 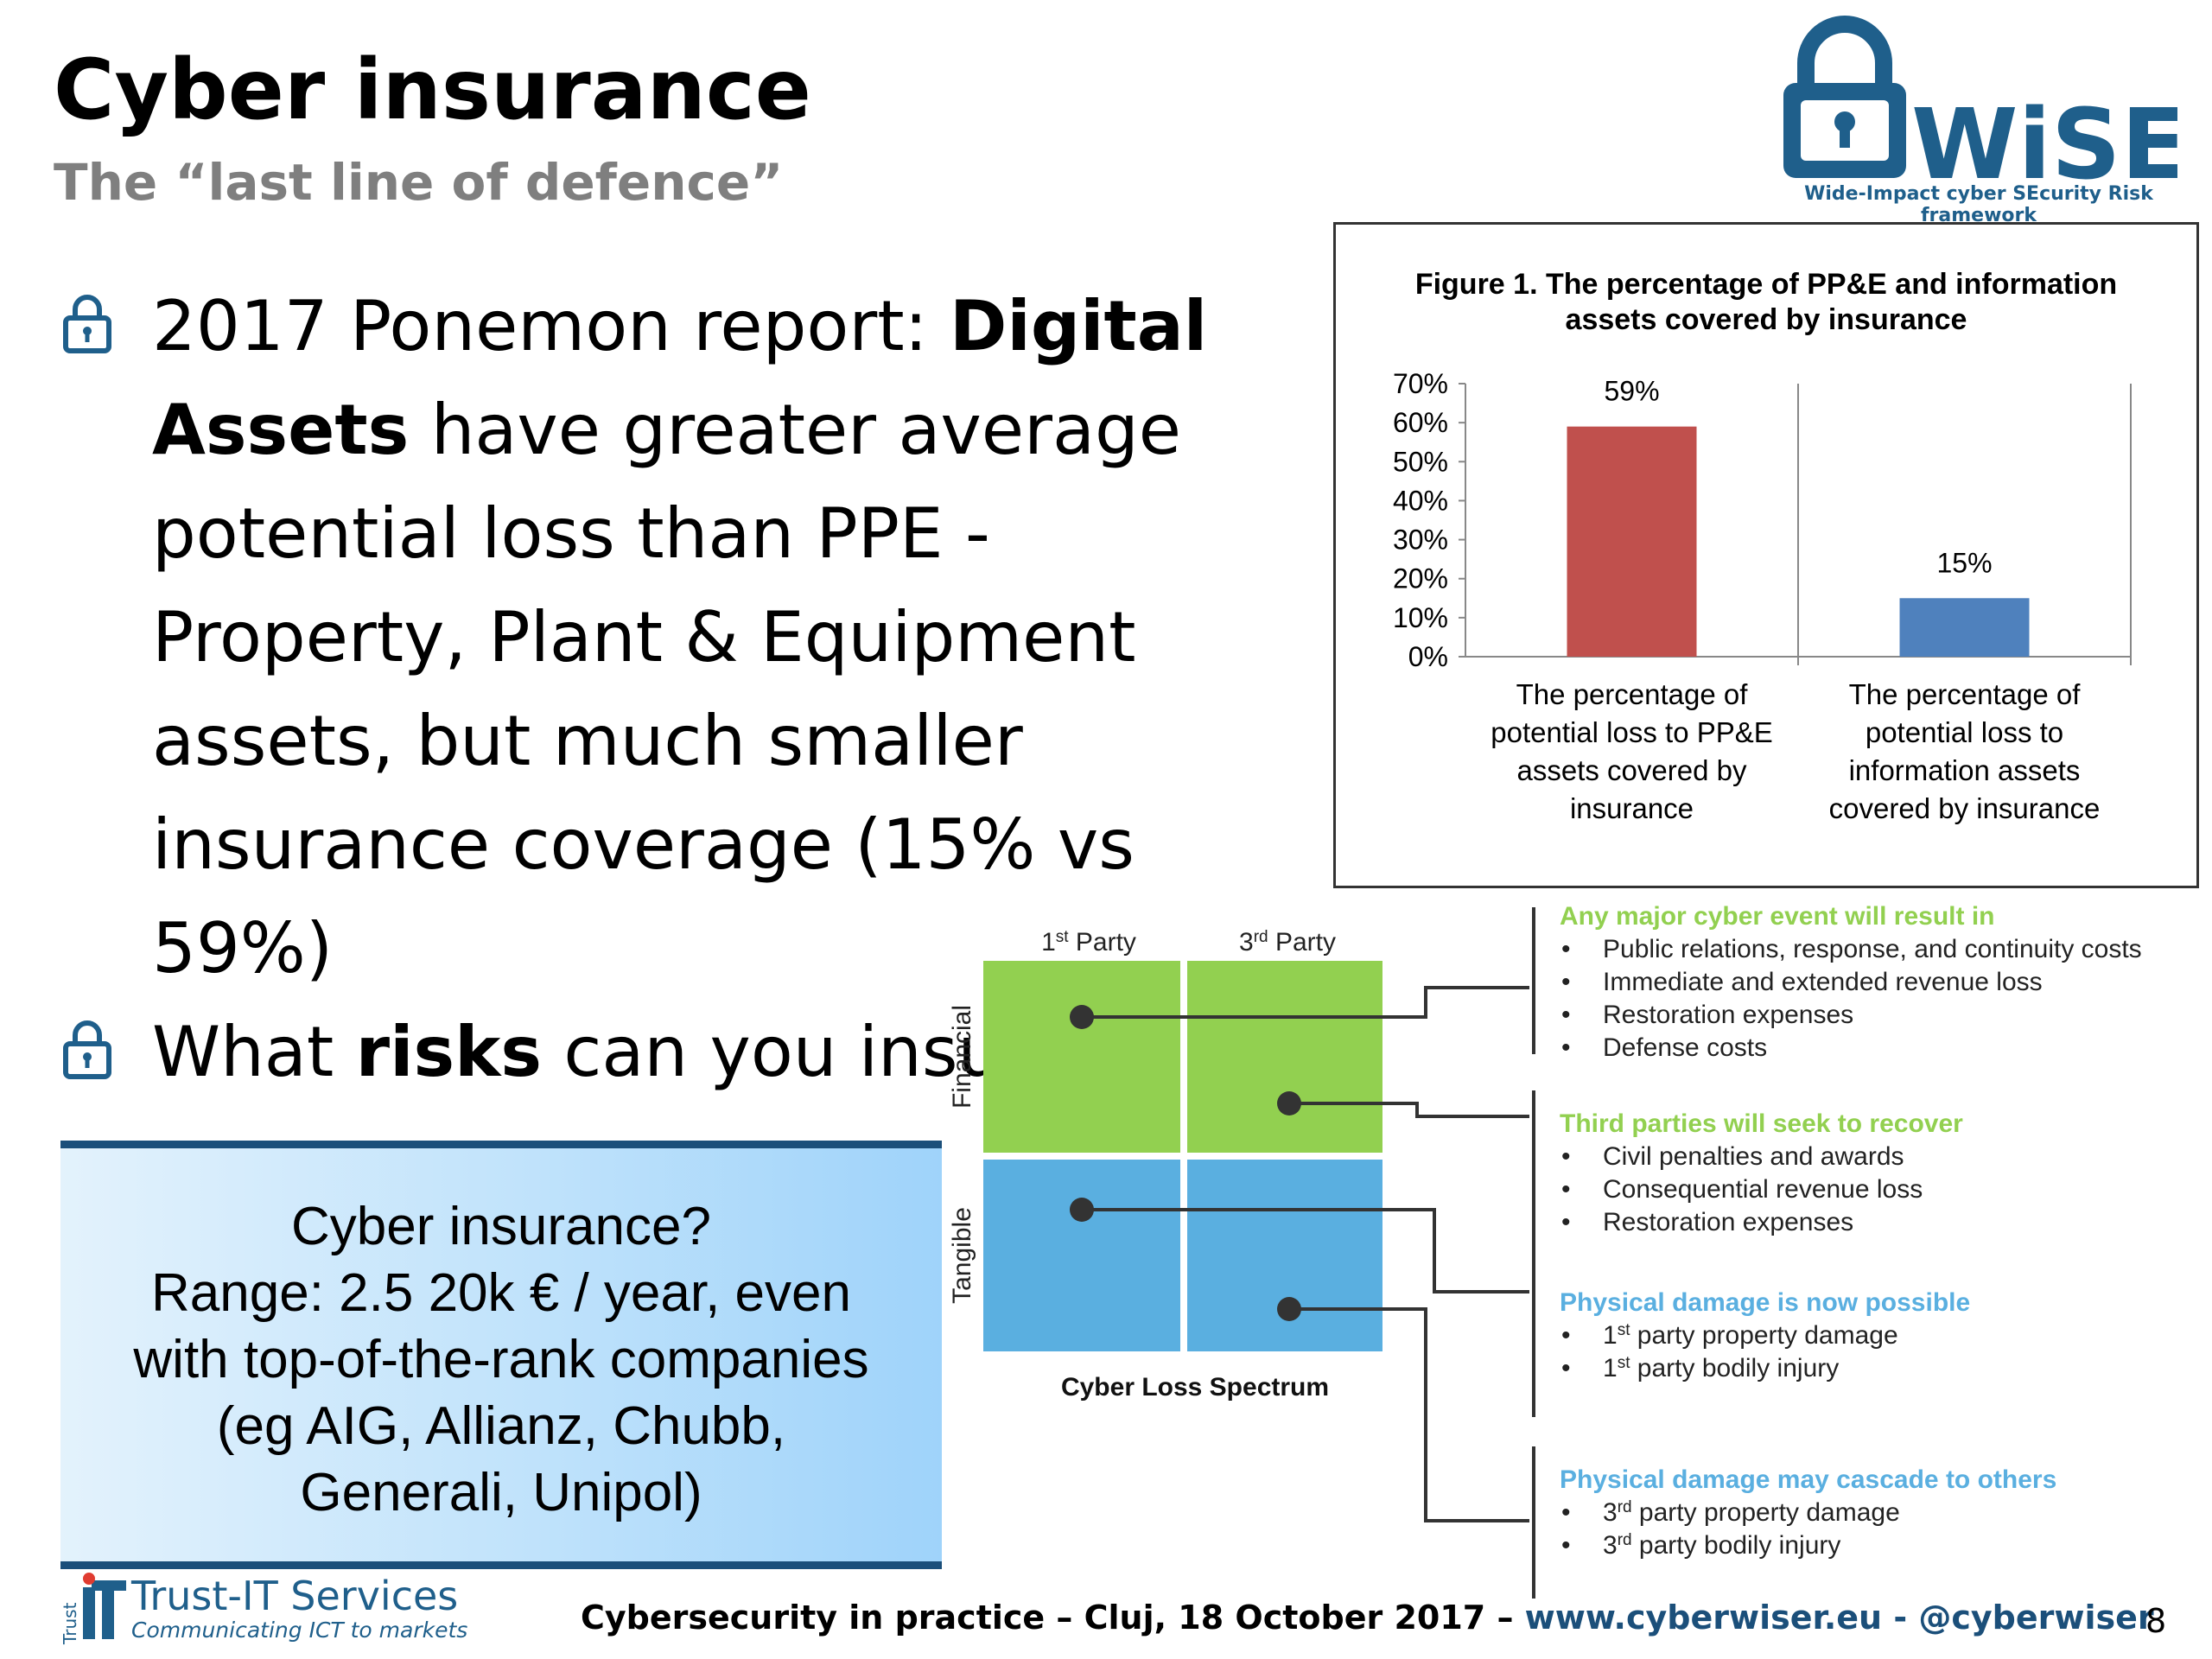 I want to click on quadrant-tangible-3rd-party, so click(x=1284, y=1255).